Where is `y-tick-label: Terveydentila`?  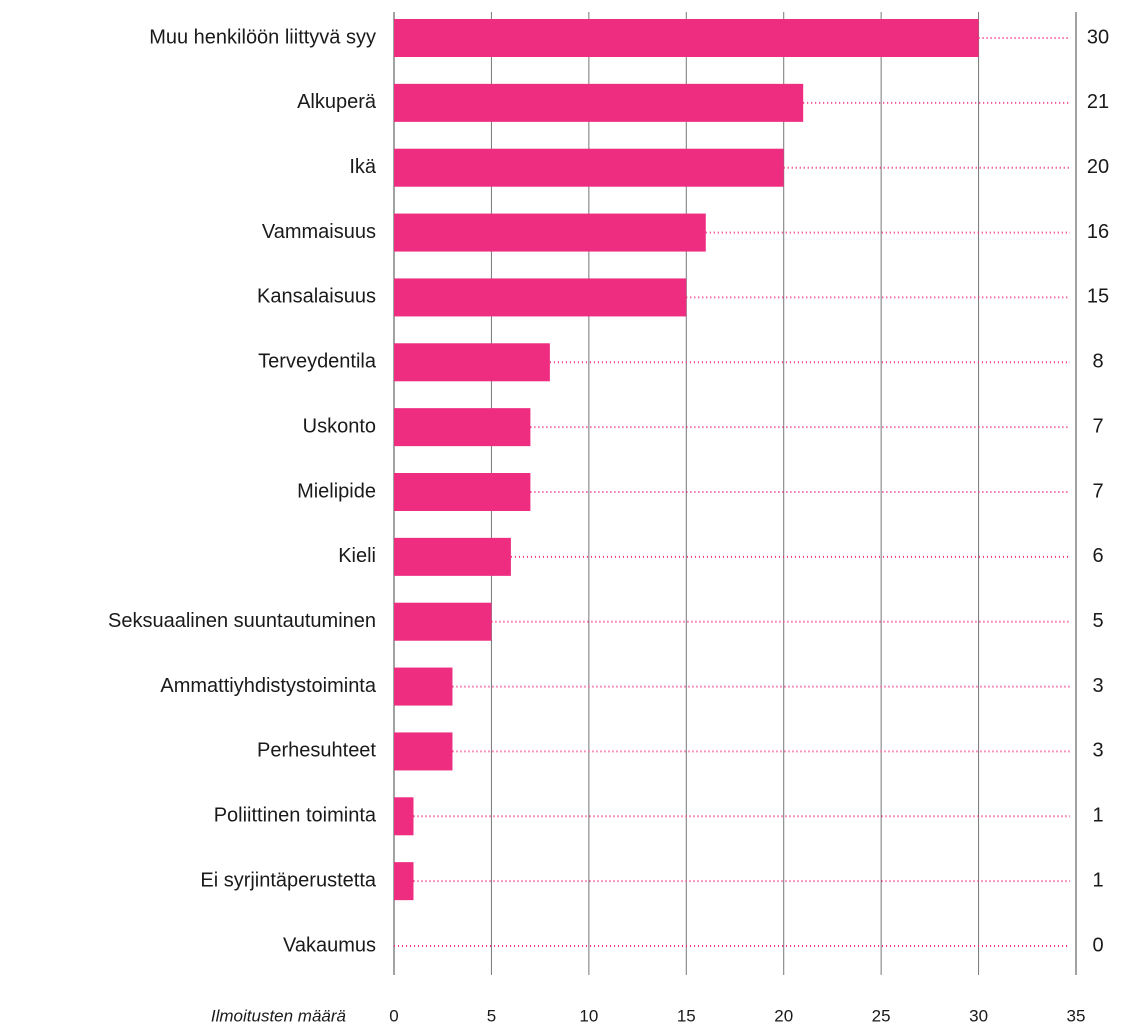 y-tick-label: Terveydentila is located at coordinates (317, 362).